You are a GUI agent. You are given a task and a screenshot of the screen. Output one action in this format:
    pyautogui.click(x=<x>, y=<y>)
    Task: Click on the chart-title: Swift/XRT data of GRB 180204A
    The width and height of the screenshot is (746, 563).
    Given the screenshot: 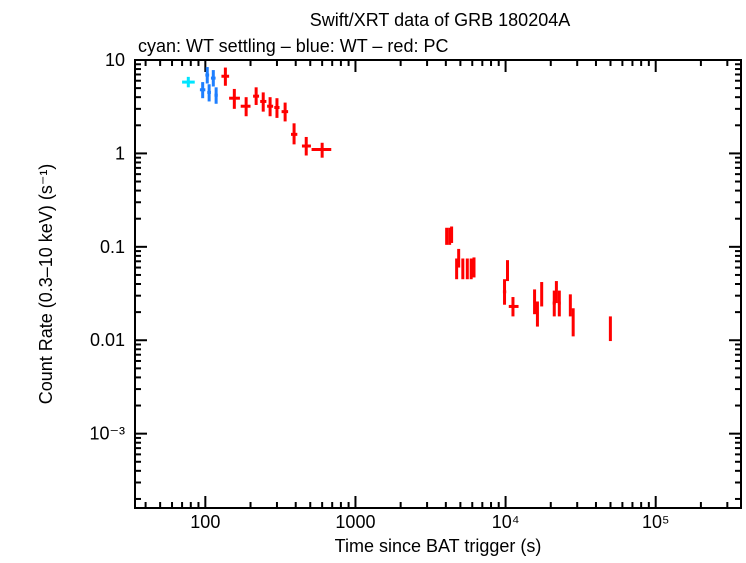 What is the action you would take?
    pyautogui.click(x=440, y=20)
    